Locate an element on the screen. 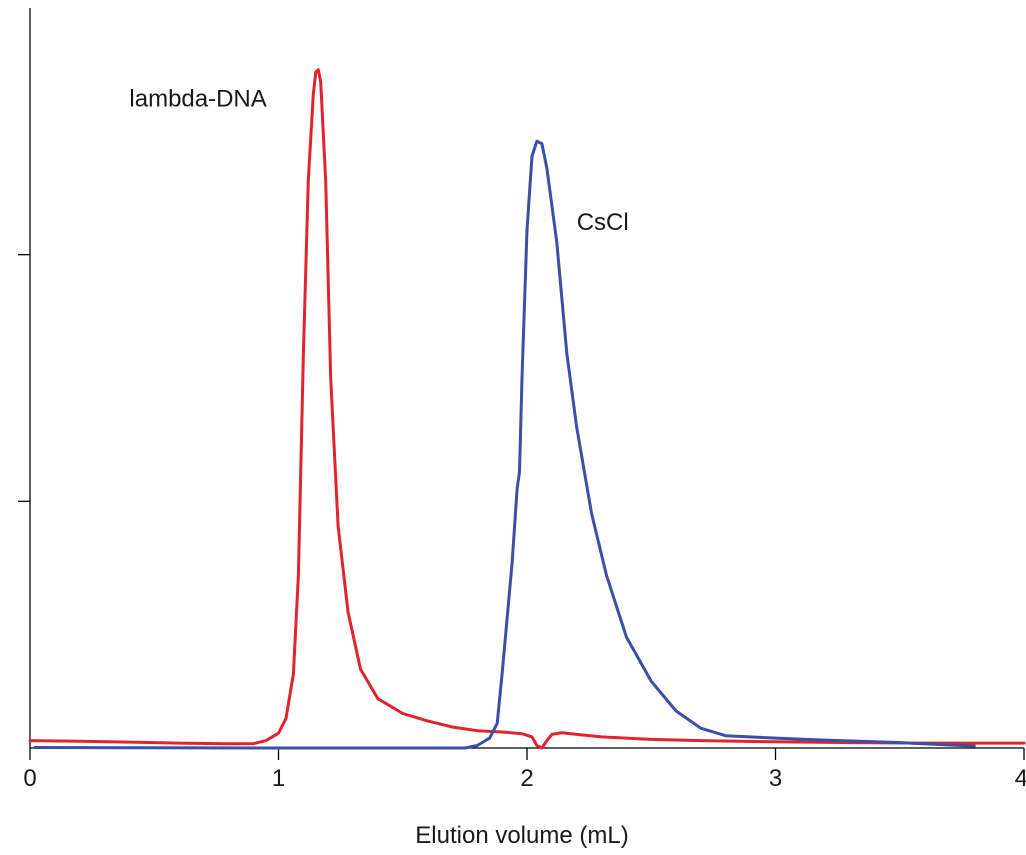 Image resolution: width=1026 pixels, height=855 pixels. x-tick-label: 1 is located at coordinates (278, 778).